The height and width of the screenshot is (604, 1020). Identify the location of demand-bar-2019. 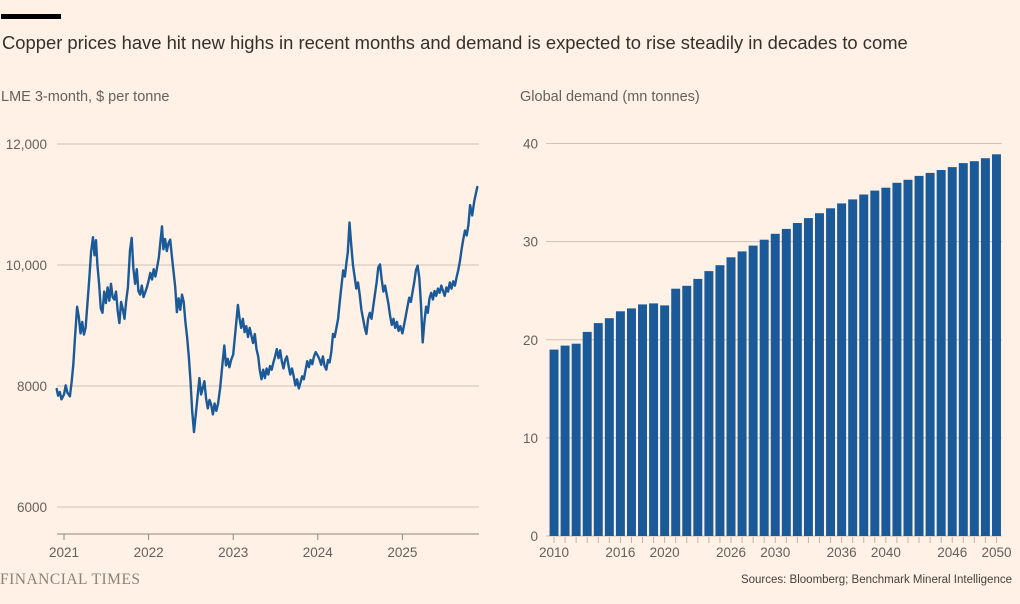
(654, 419).